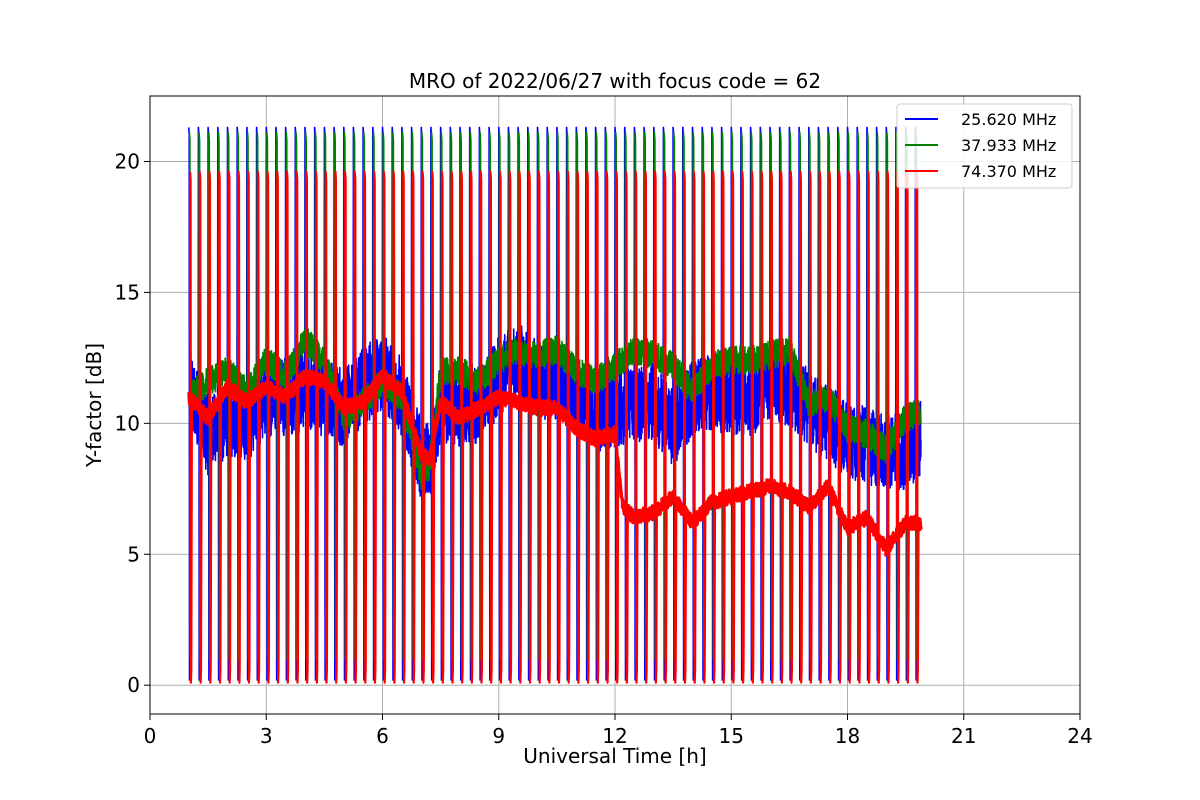  Describe the element at coordinates (133, 554) in the screenshot. I see `y-tick-label: 5` at that location.